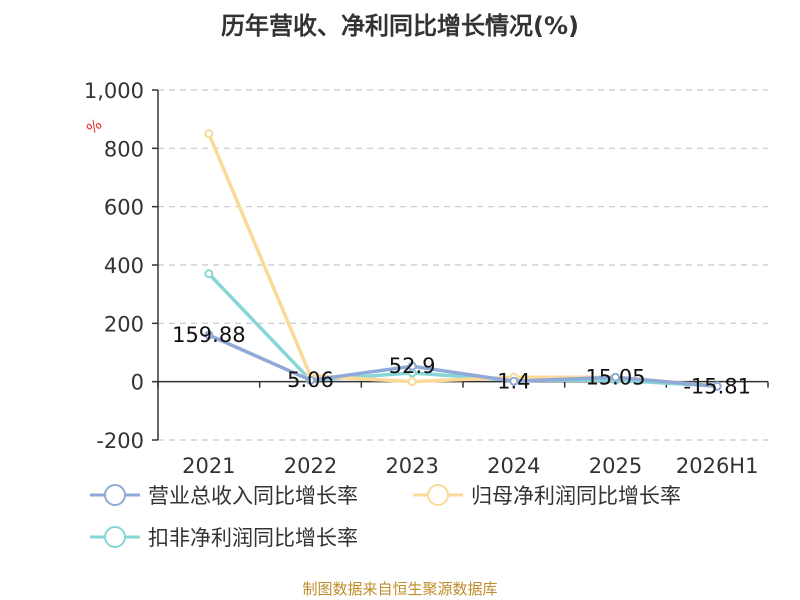 This screenshot has height=600, width=800. I want to click on data-labels: 159.88 5.06 52.9 1.4 15.05 -15.81, so click(461, 360).